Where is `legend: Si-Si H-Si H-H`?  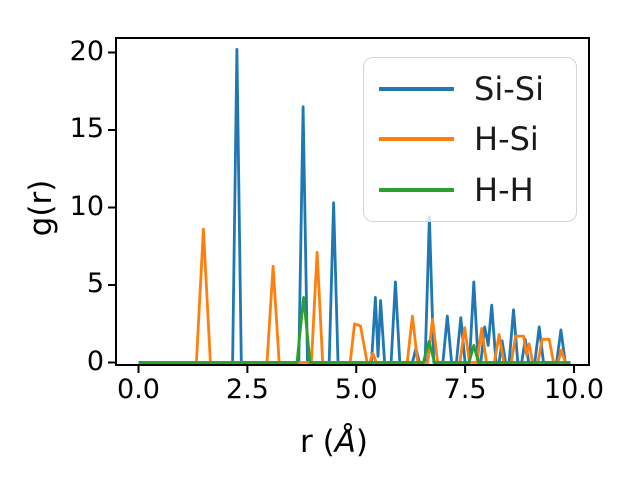 legend: Si-Si H-Si H-H is located at coordinates (470, 139).